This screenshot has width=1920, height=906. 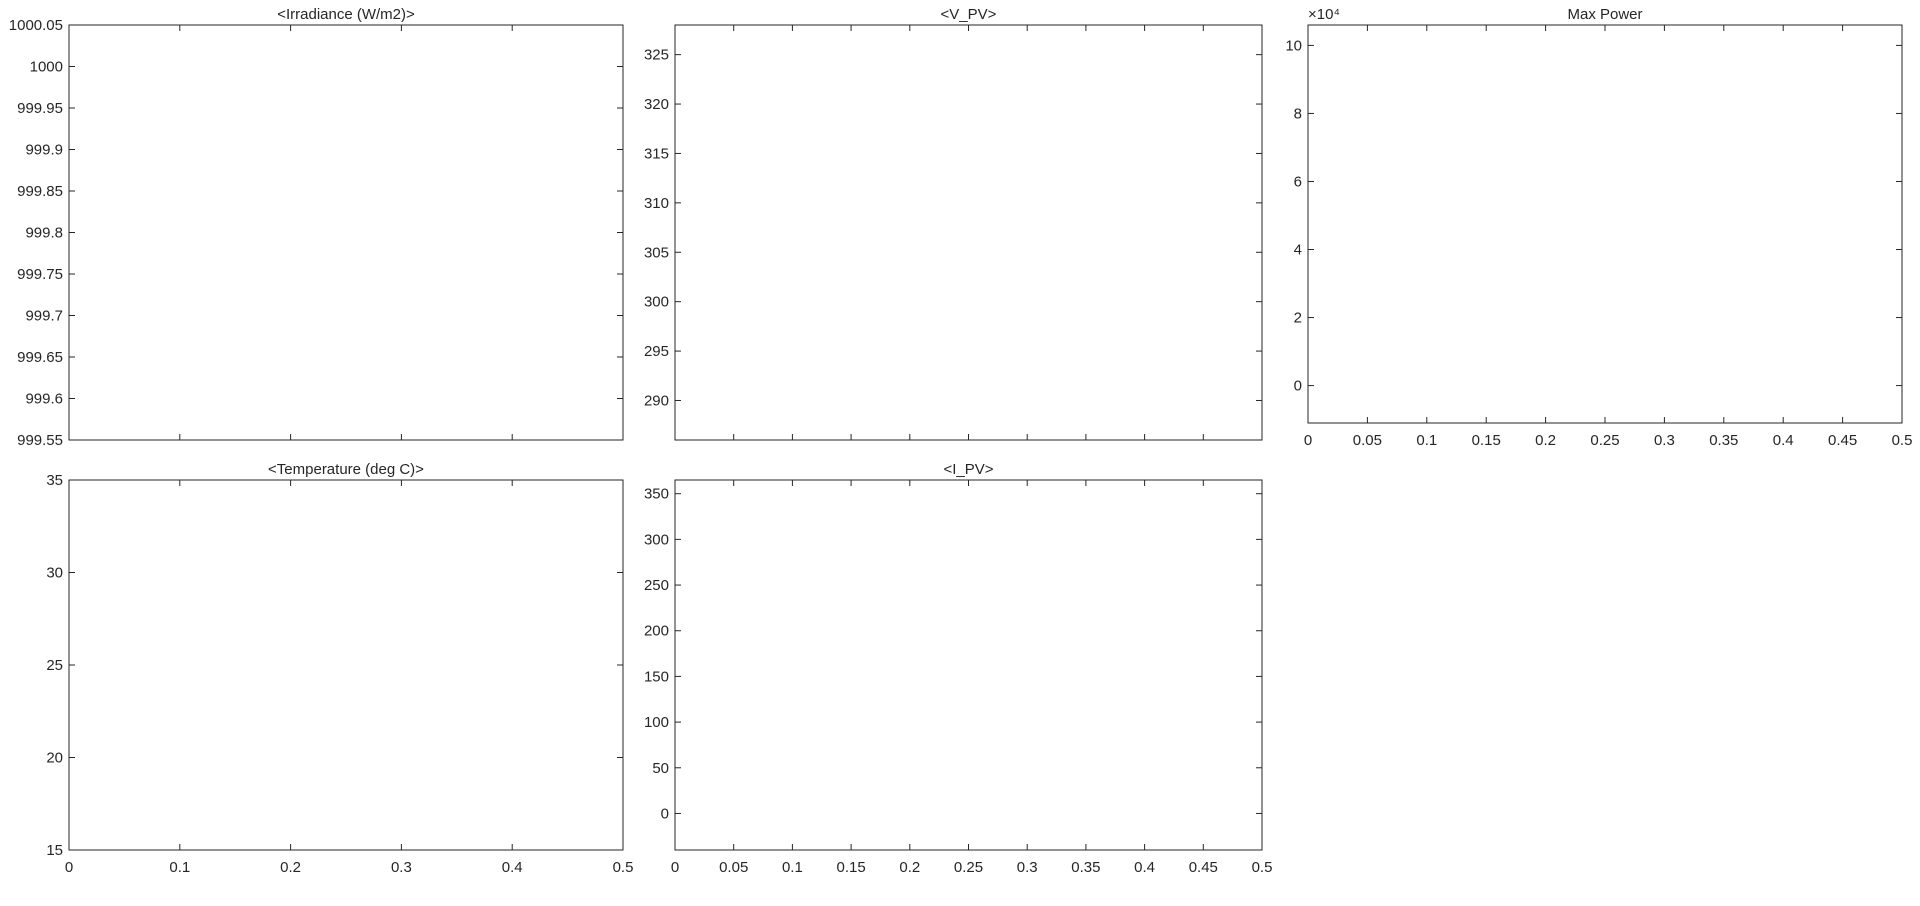 I want to click on y-exponent-label: ×10⁴, so click(x=1324, y=14).